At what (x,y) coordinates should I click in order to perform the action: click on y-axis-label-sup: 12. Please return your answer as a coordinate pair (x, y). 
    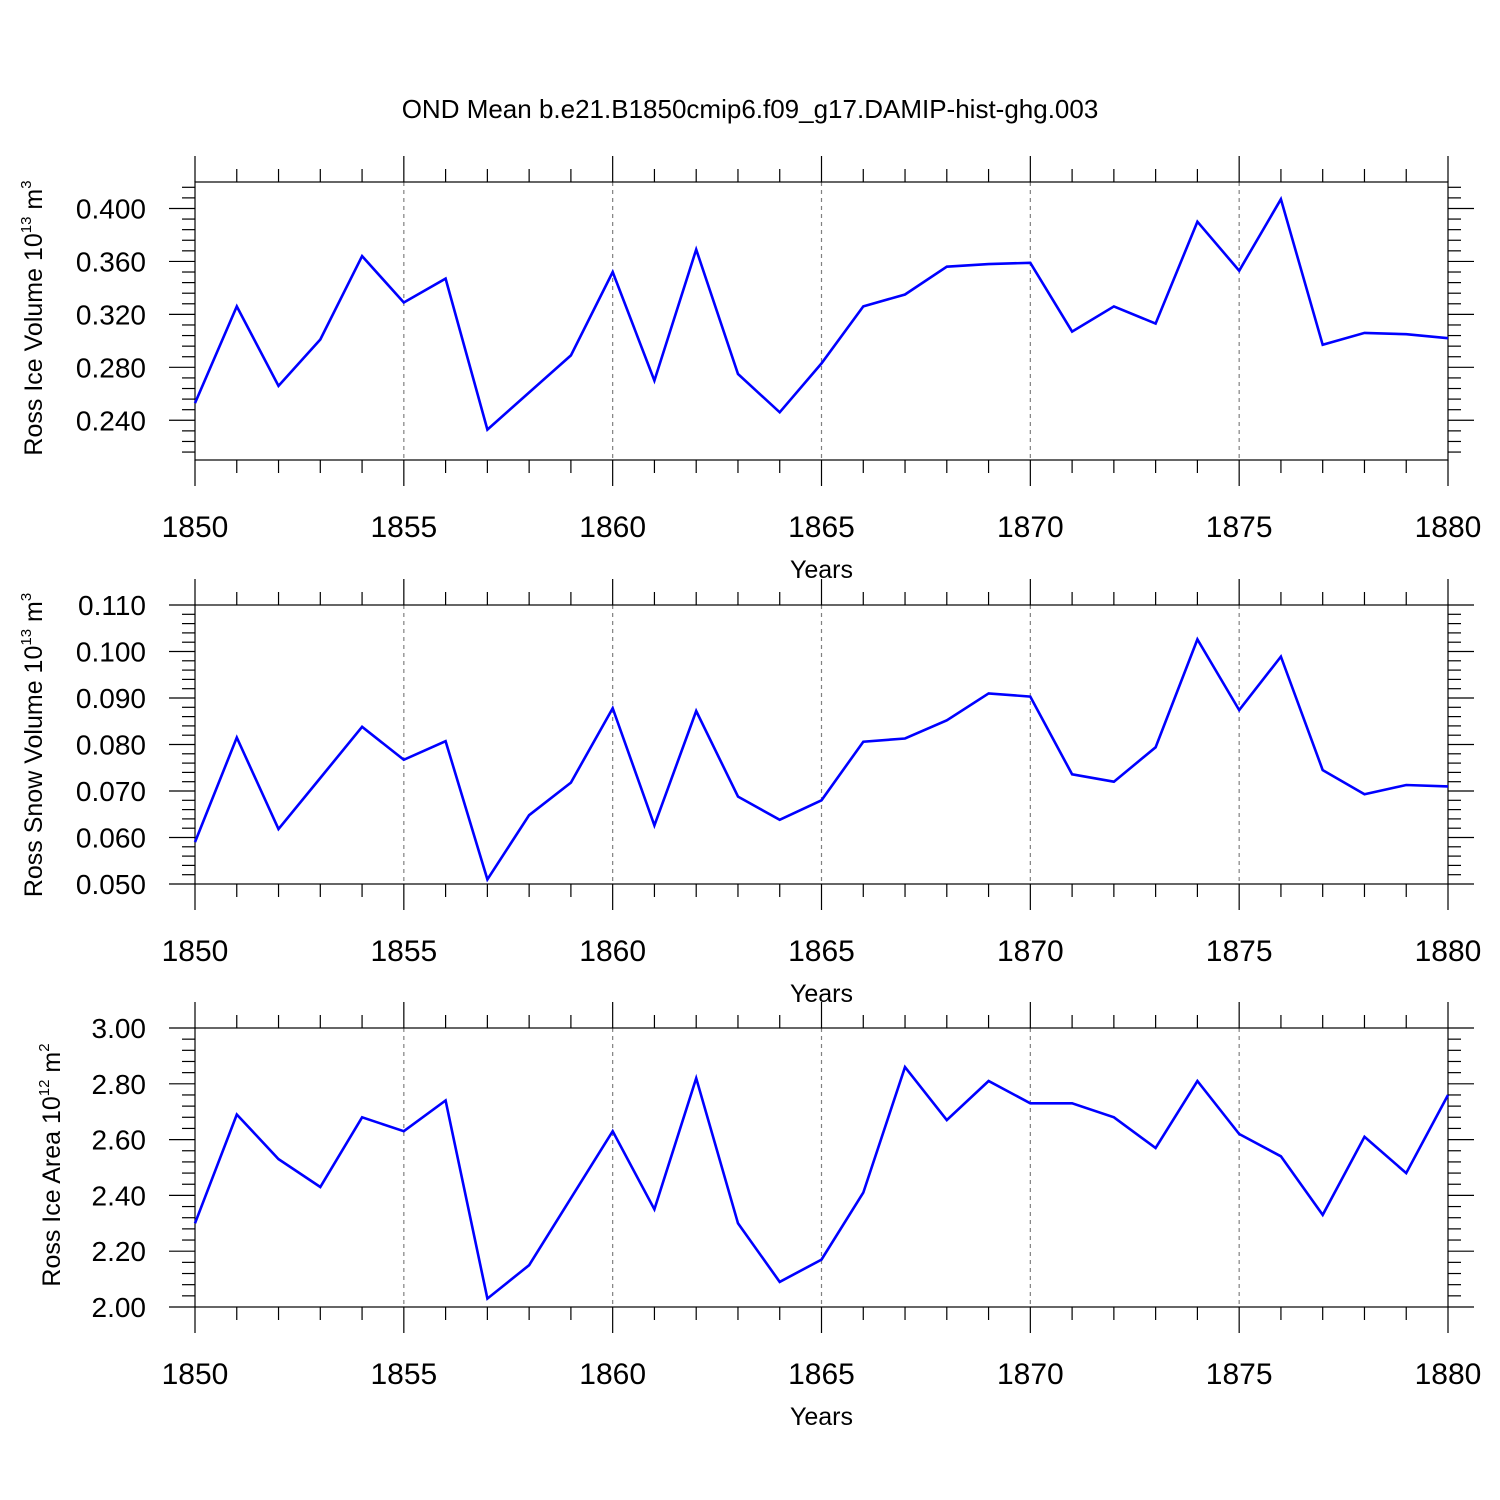
    Looking at the image, I should click on (44, 1088).